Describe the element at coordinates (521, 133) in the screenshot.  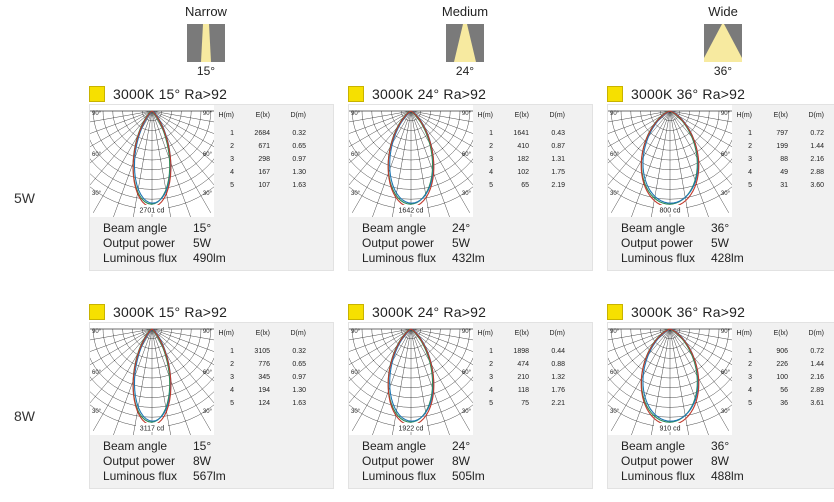
I see `table-cell: 1641` at that location.